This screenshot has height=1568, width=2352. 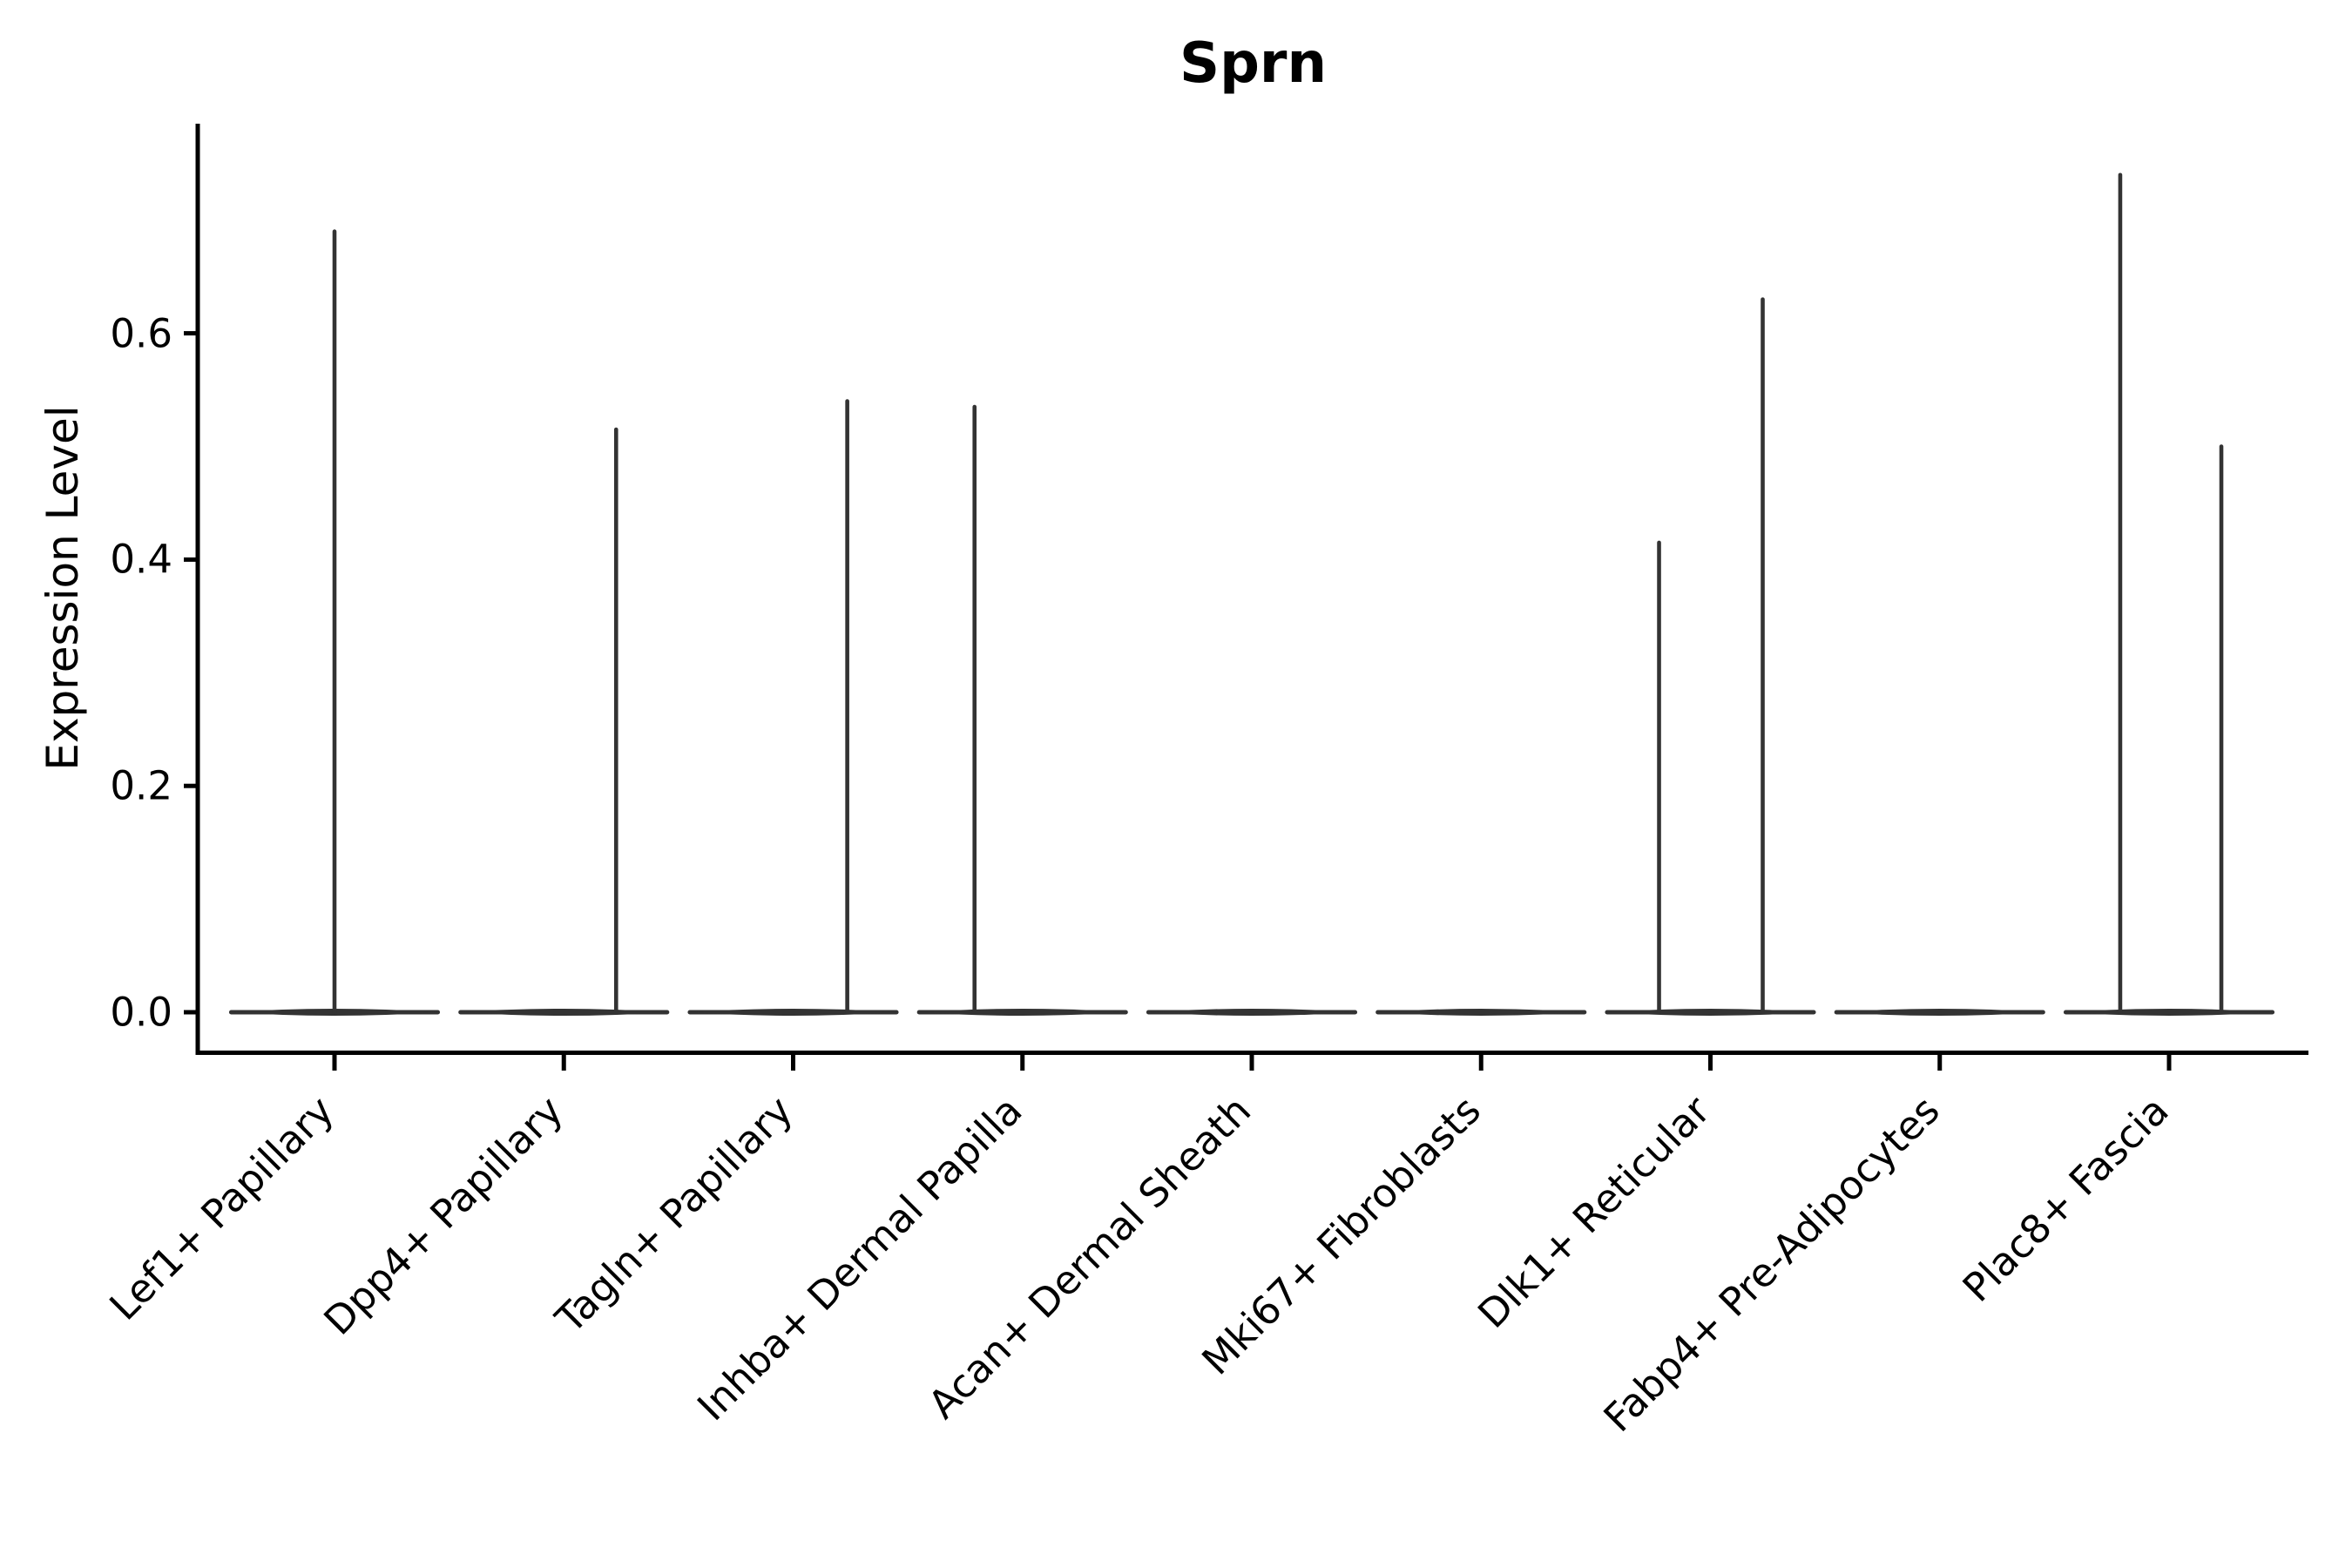 I want to click on y-tick-label: 0.2, so click(x=141, y=785).